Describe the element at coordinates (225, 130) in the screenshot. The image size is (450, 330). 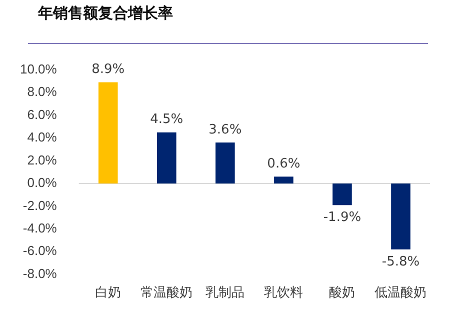
I see `data-label: 3.6%` at that location.